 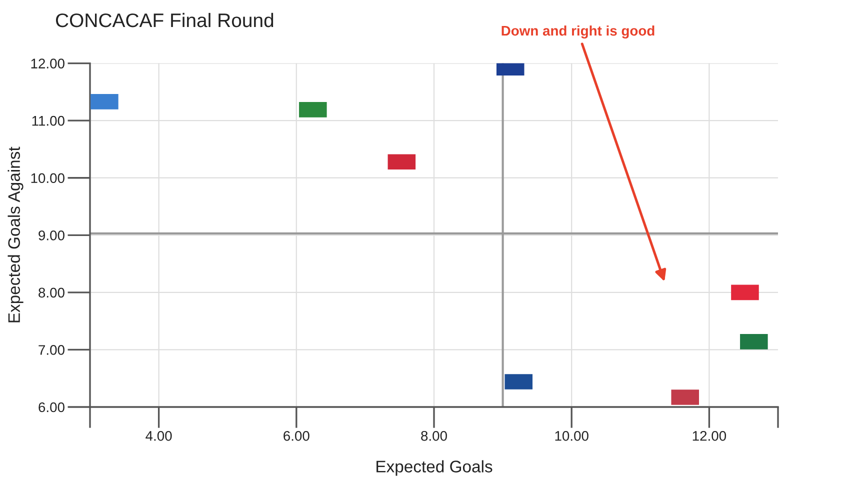 What do you see at coordinates (47, 178) in the screenshot?
I see `y-tick-label: 10.00` at bounding box center [47, 178].